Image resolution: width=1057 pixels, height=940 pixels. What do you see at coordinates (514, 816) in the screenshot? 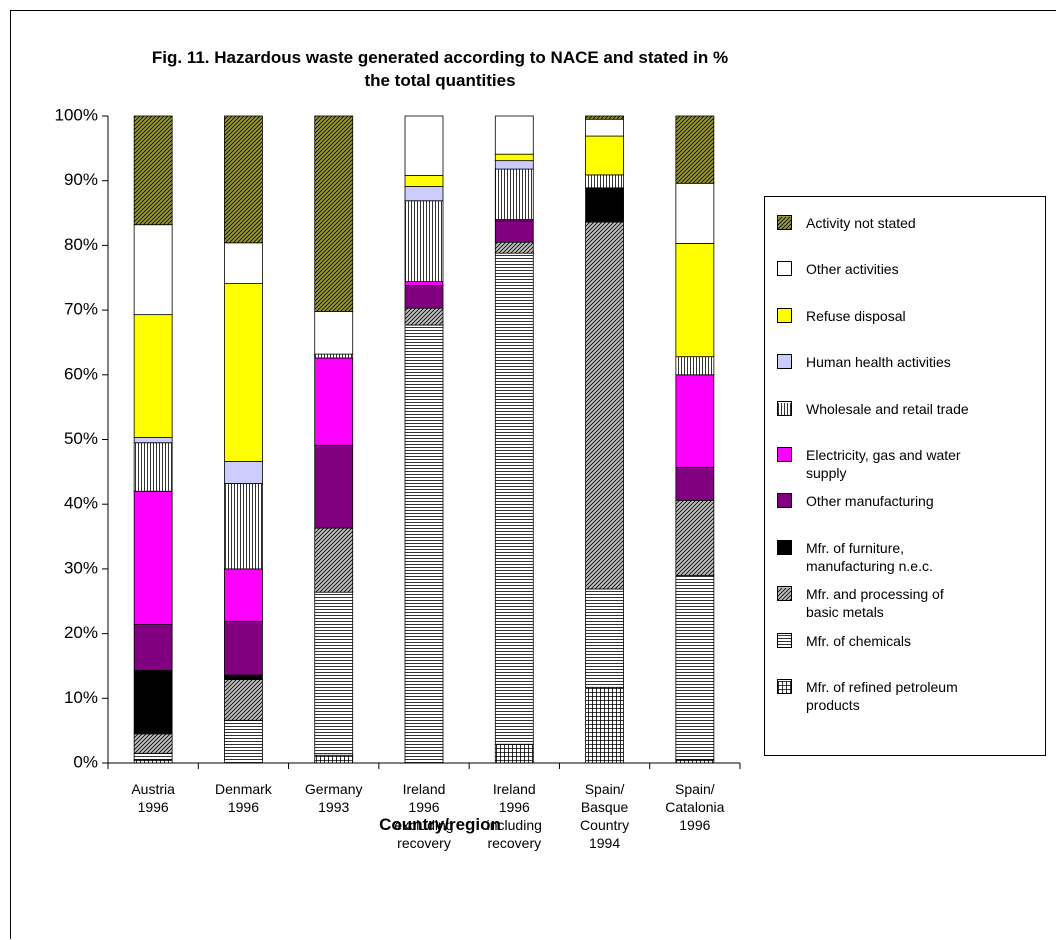
I see `x-tick-label: Ireland 1996 including recovery` at bounding box center [514, 816].